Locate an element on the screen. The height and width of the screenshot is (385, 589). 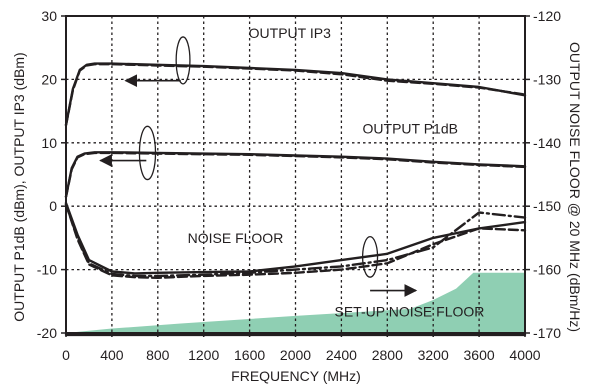
setup-noise-floor-area is located at coordinates (295, 302).